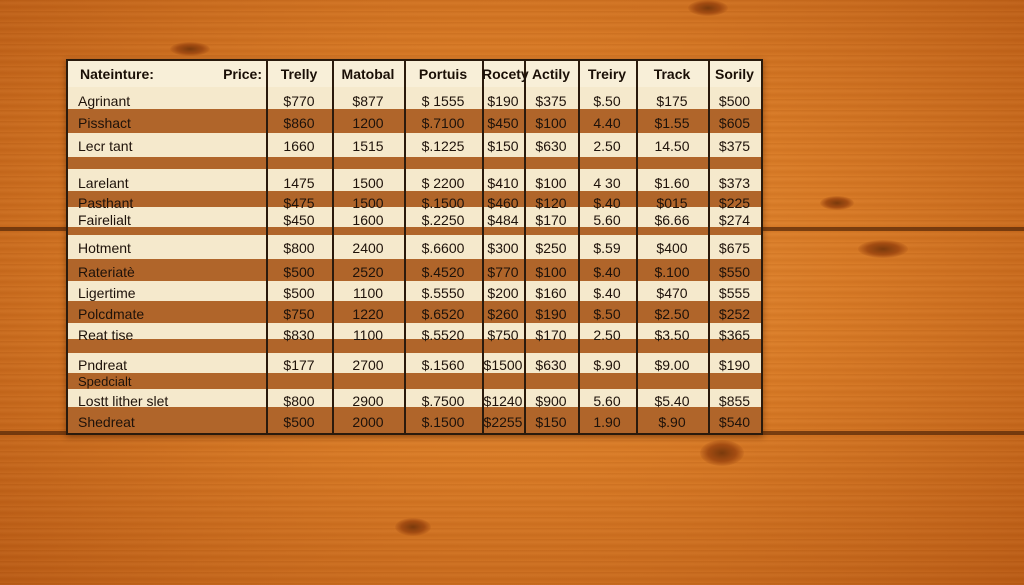  What do you see at coordinates (607, 314) in the screenshot?
I see `table-cell: $.50` at bounding box center [607, 314].